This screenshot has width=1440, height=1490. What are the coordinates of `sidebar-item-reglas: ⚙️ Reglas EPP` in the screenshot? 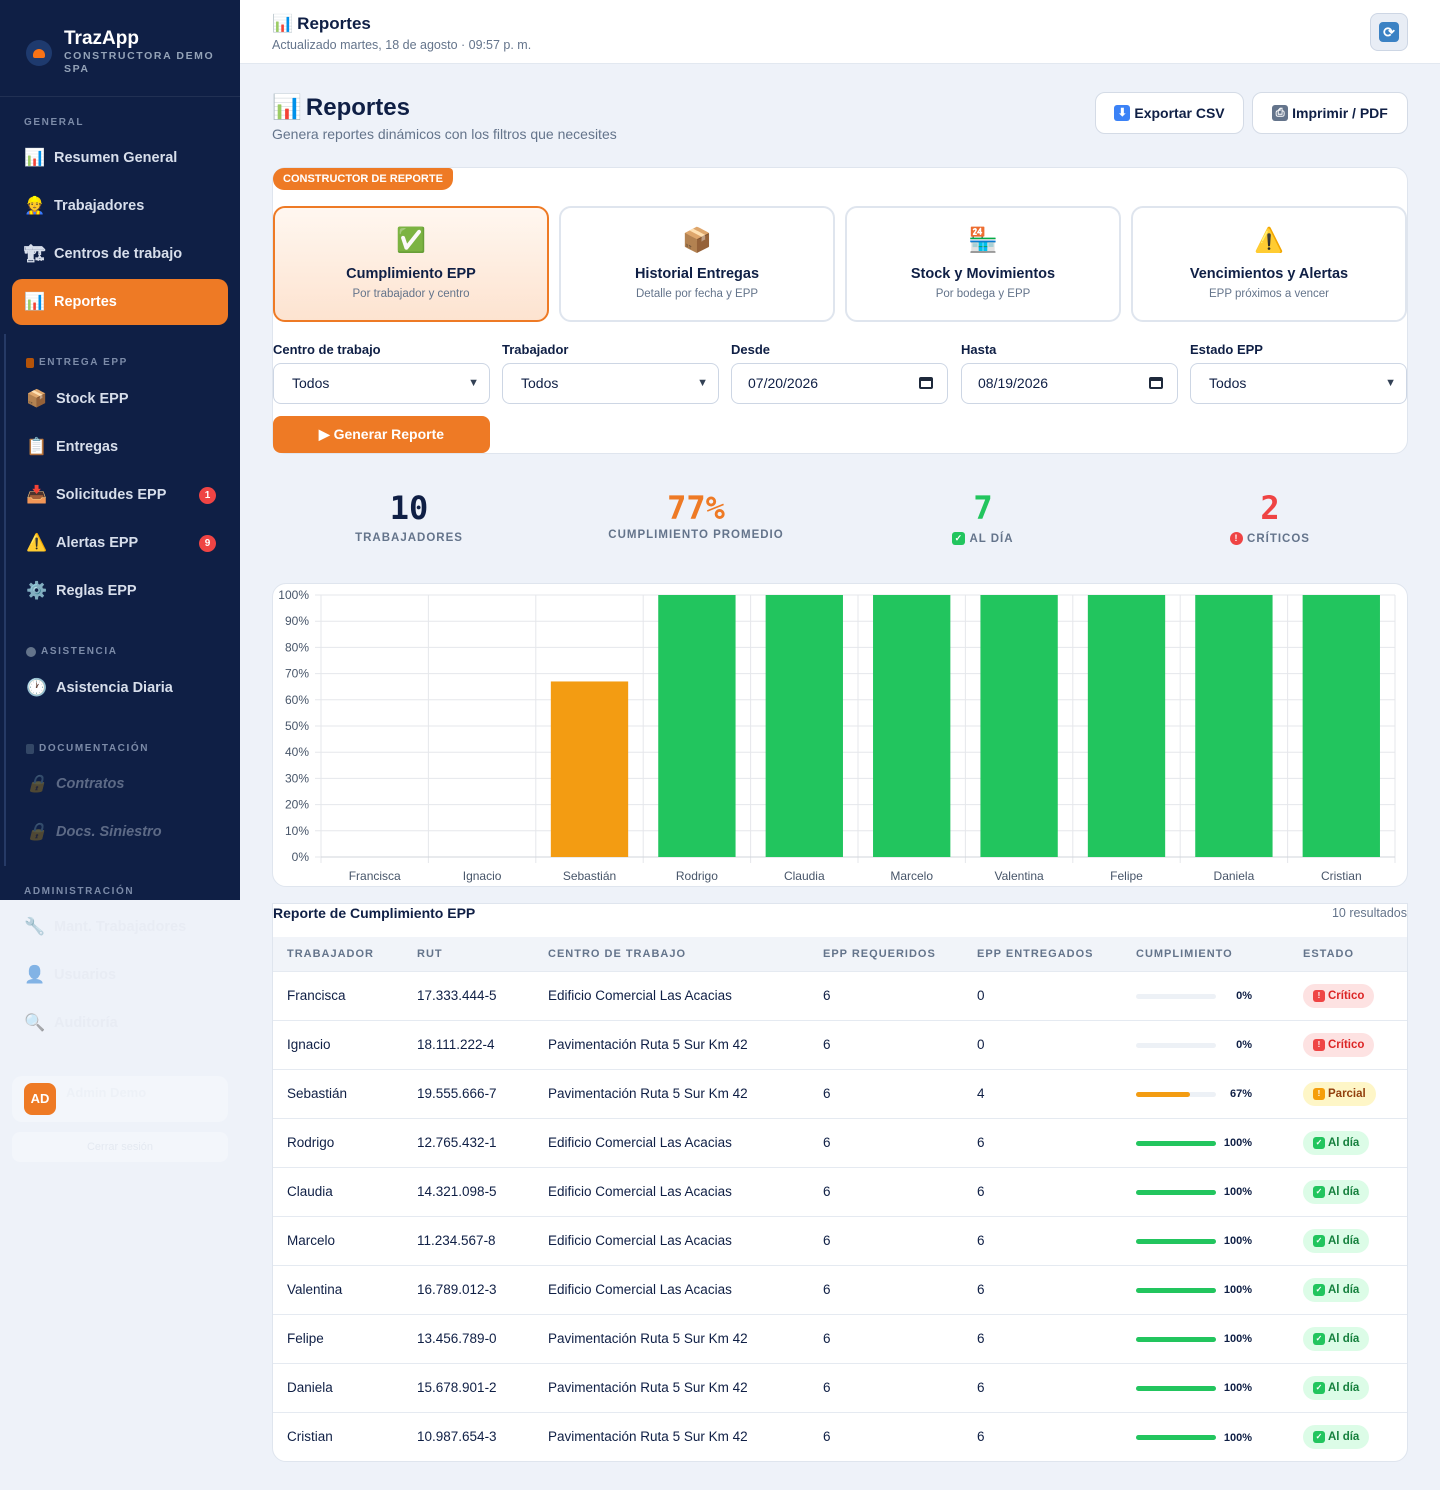 It's located at (81, 590).